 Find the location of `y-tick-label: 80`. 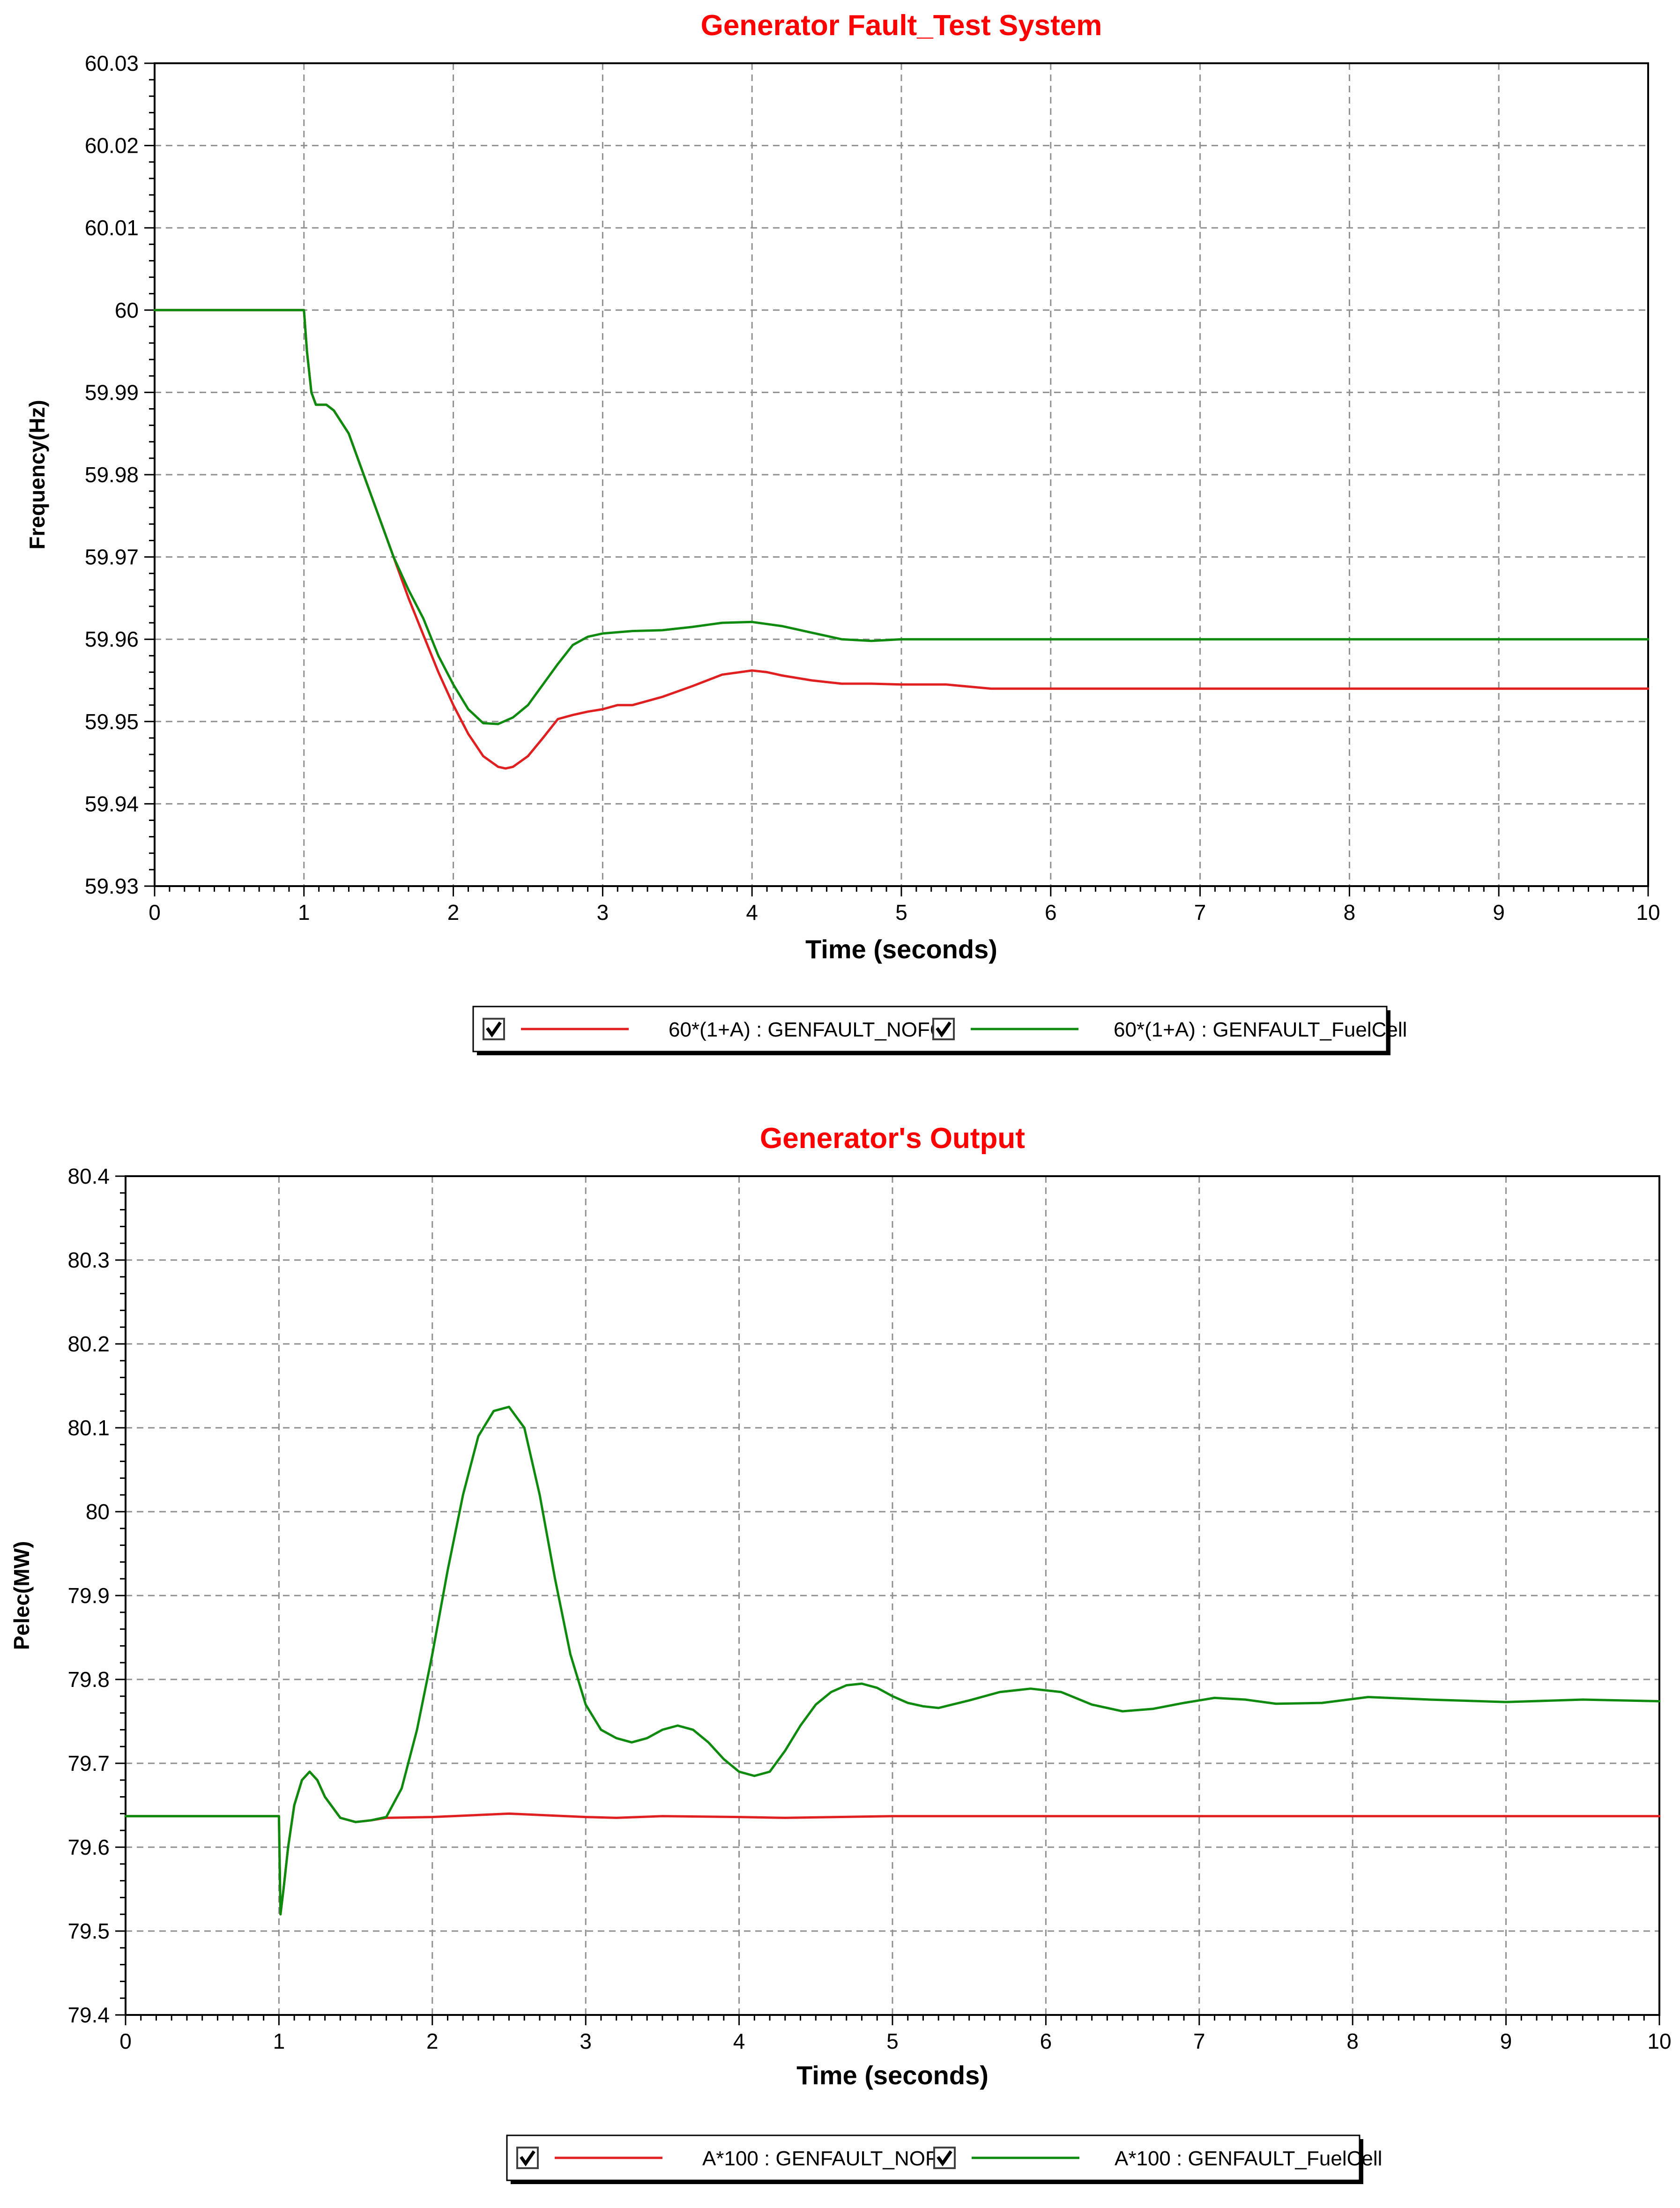

y-tick-label: 80 is located at coordinates (98, 1511).